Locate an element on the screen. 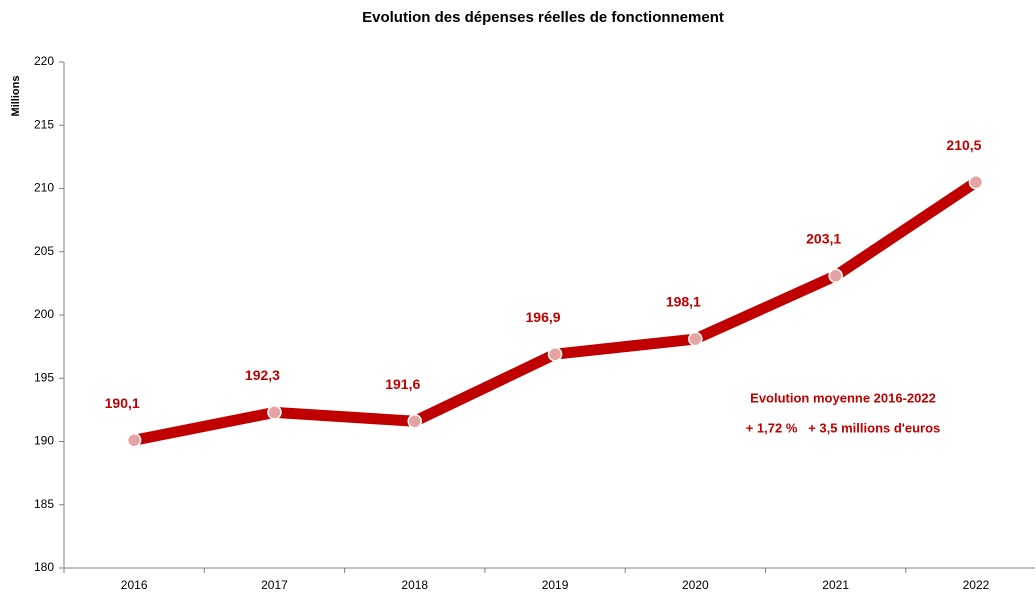 The width and height of the screenshot is (1036, 593). y-tick-label: 185 is located at coordinates (44, 504).